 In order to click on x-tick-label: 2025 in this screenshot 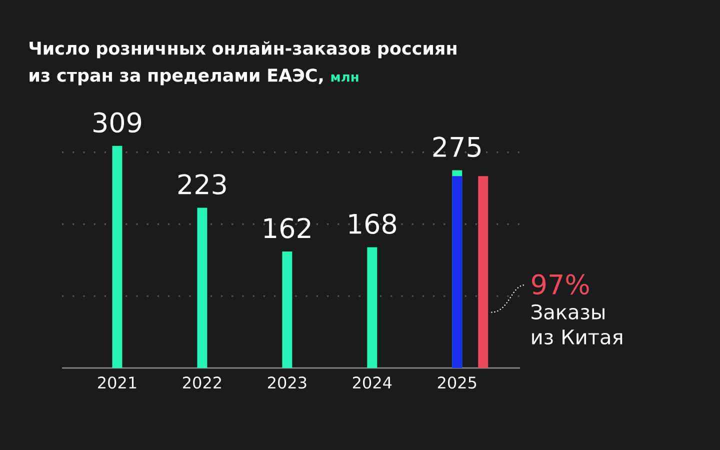, I will do `click(457, 382)`.